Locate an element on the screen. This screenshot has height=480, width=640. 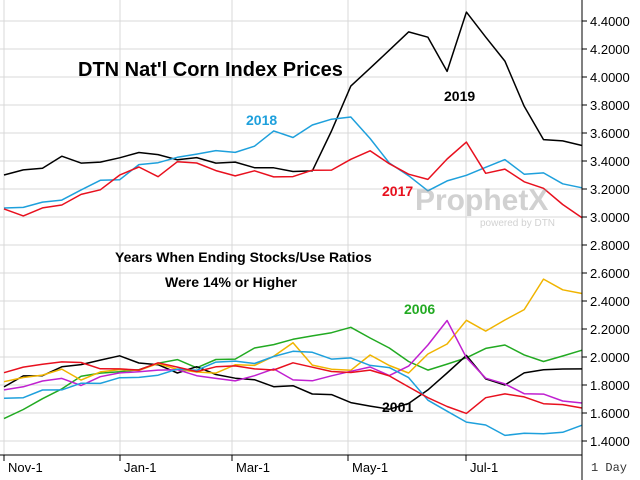
x-tick-label: Mar-1 is located at coordinates (253, 467).